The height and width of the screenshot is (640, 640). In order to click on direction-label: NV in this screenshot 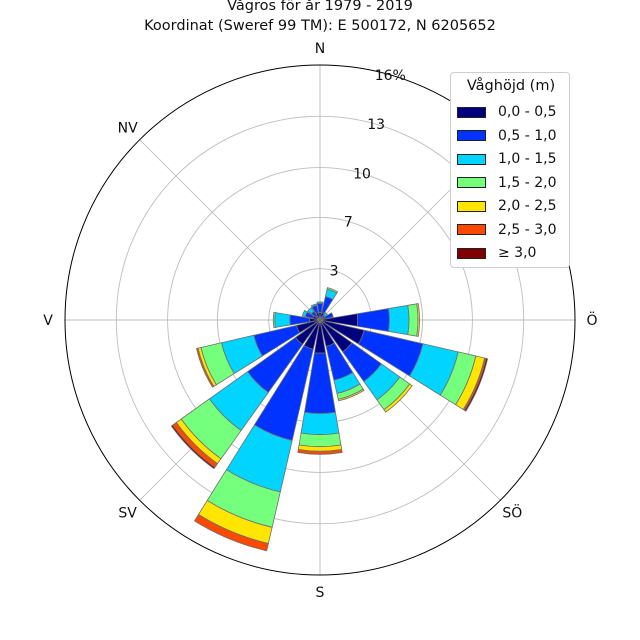, I will do `click(128, 129)`.